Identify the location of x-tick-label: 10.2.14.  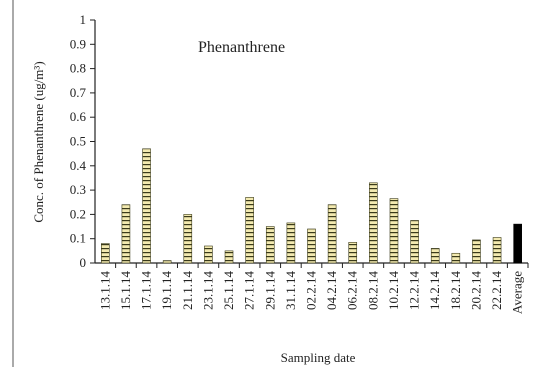
(393, 291).